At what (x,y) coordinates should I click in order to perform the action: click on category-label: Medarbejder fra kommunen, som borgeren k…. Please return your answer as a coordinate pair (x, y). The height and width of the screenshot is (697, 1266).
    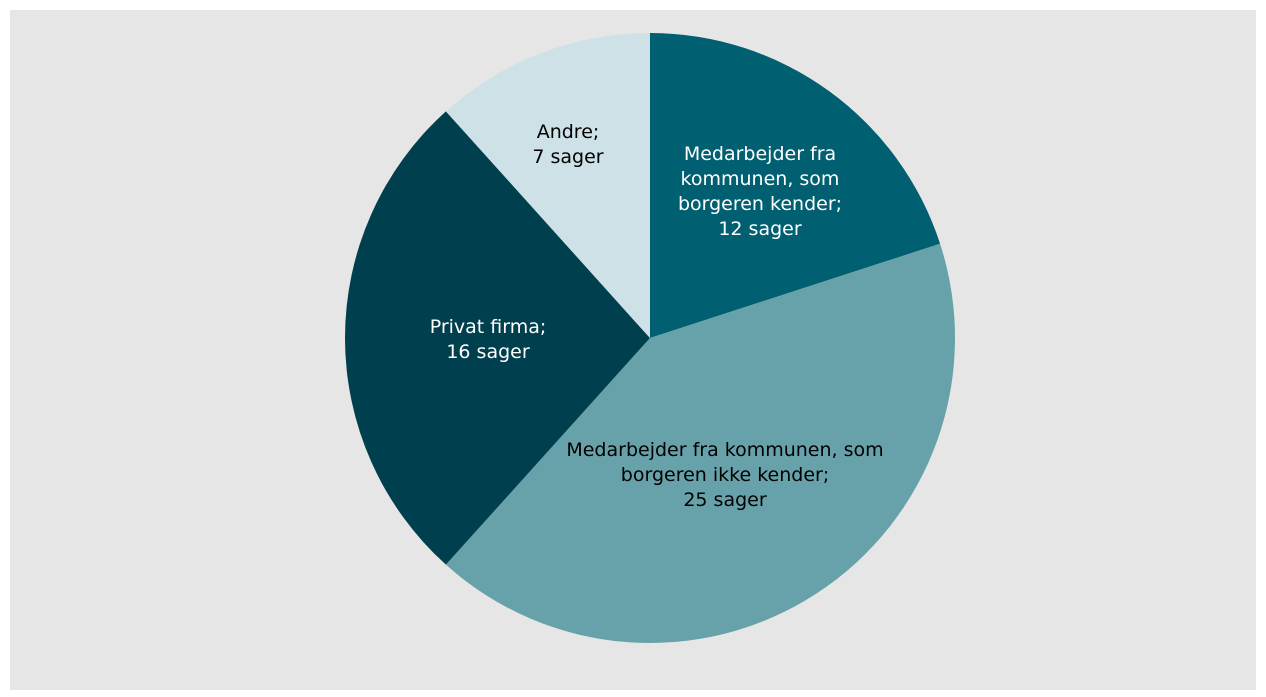
    Looking at the image, I should click on (760, 179).